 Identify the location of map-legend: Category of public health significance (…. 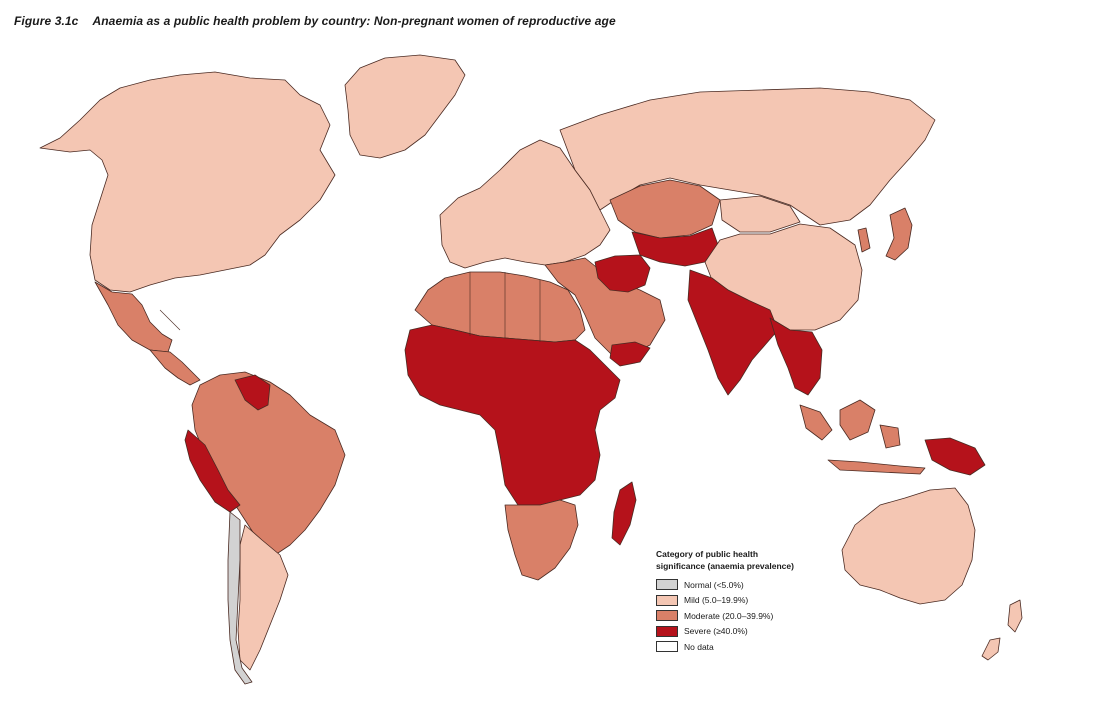
(756, 601).